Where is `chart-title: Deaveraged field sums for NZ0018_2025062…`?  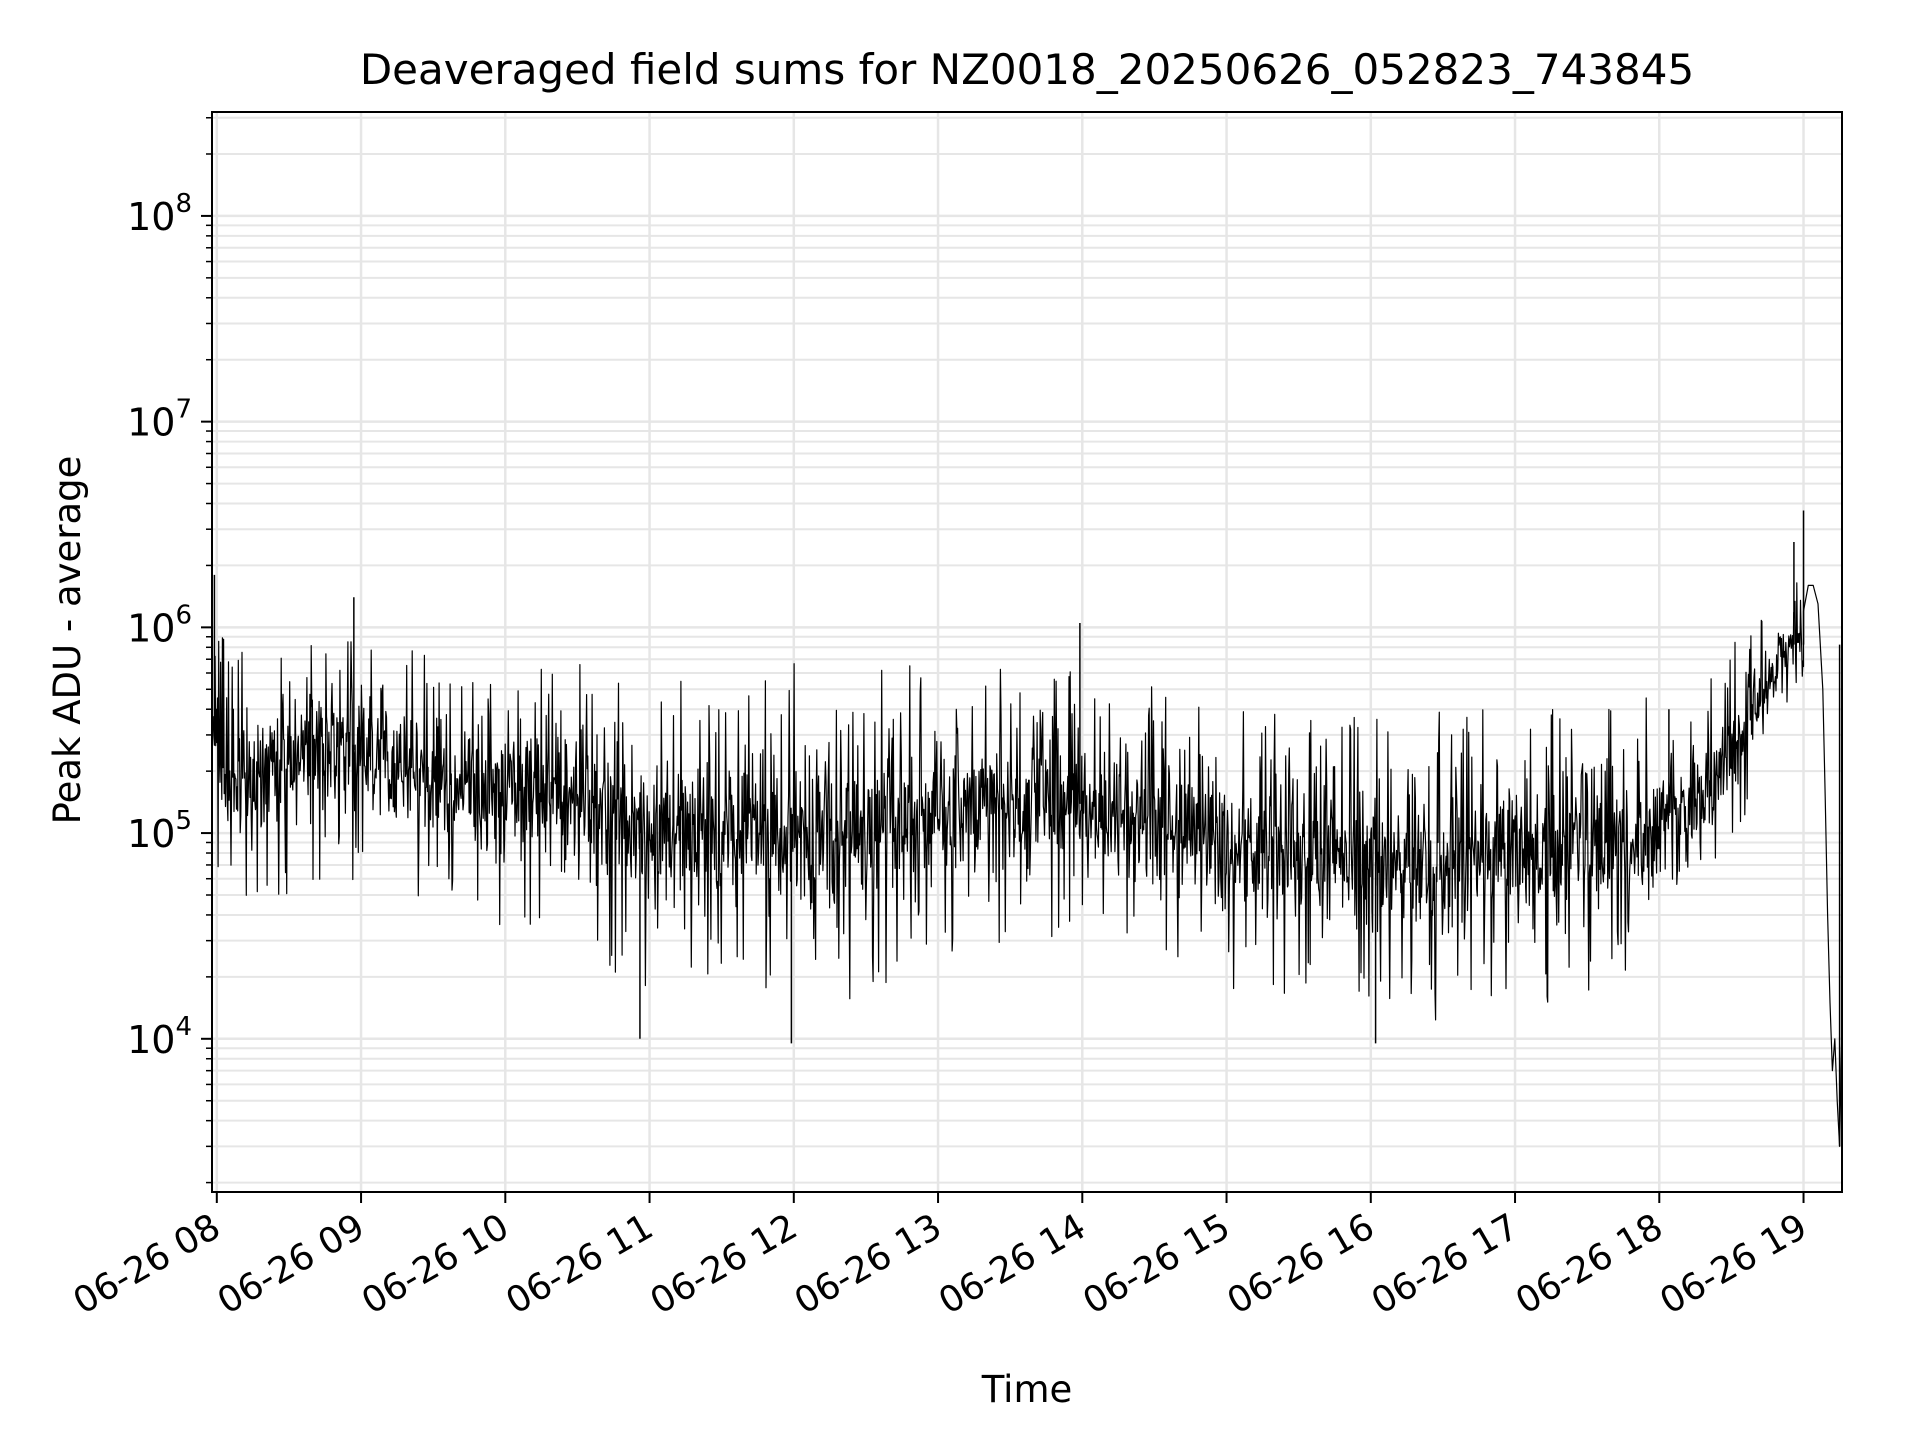 chart-title: Deaveraged field sums for NZ0018_2025062… is located at coordinates (1027, 69).